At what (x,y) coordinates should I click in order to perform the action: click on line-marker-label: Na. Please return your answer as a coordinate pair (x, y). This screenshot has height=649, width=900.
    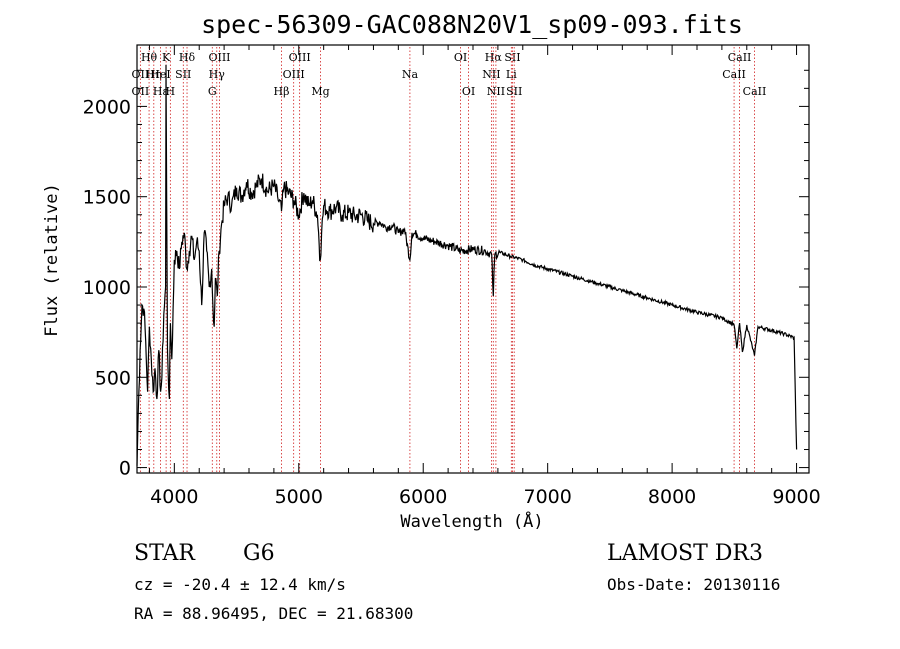
    Looking at the image, I should click on (410, 74).